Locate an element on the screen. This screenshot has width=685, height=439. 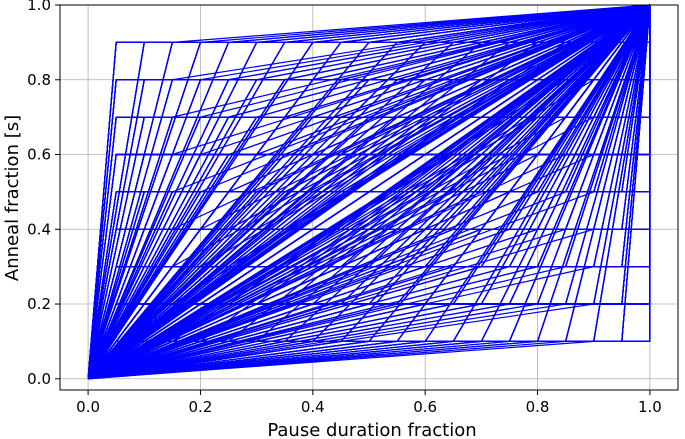
y-tick-label: 0.6 is located at coordinates (39, 155).